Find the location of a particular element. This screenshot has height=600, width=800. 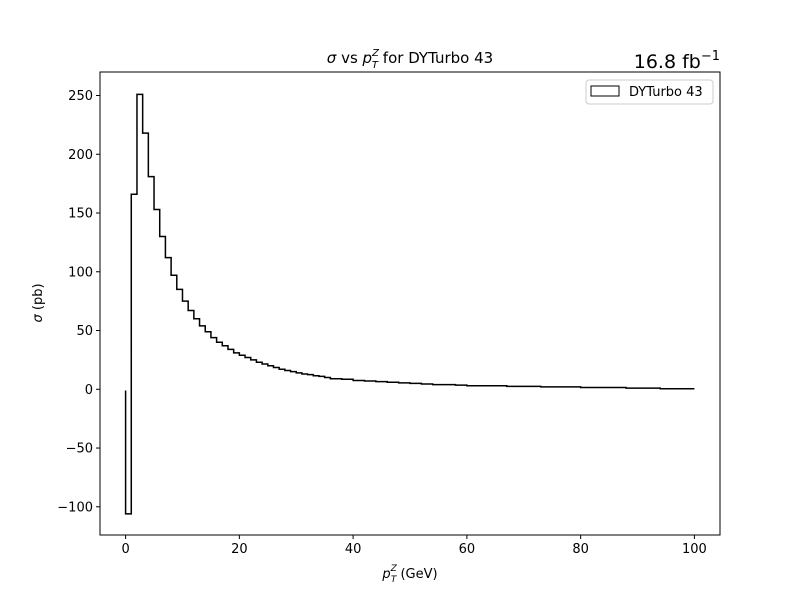

x-tick-label: 0 is located at coordinates (125, 549).